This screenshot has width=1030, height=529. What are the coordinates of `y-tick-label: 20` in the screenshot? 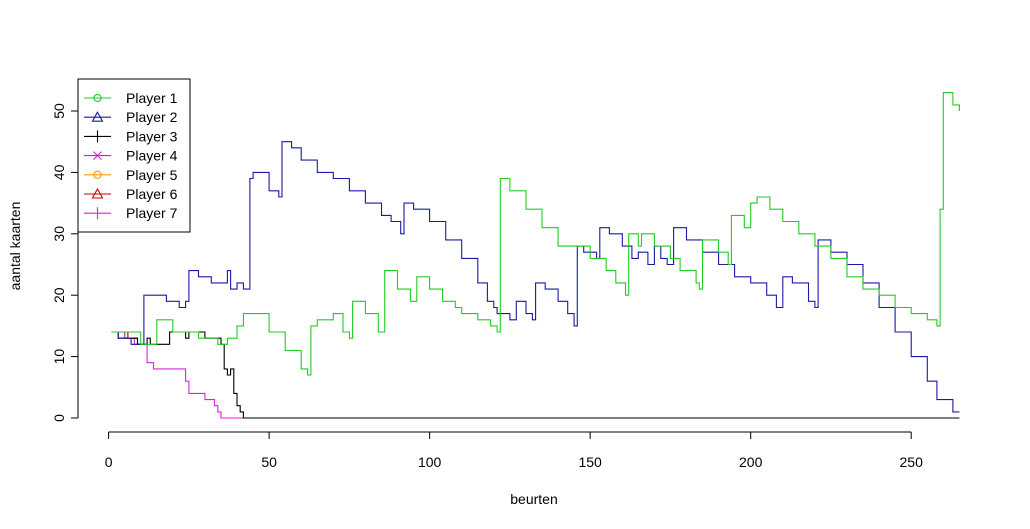 It's located at (59, 295).